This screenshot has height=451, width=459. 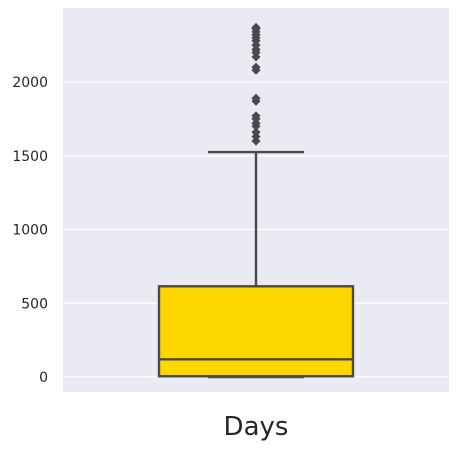 I want to click on y-tick-label: 1000, so click(x=30, y=231).